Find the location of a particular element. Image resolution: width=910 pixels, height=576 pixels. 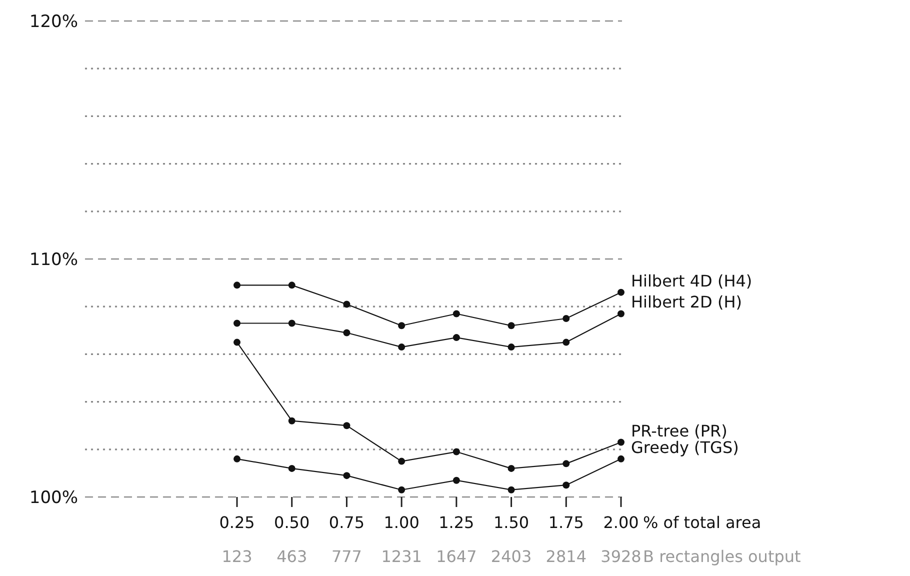

series-label: Hilbert 4D (H4) is located at coordinates (691, 280).